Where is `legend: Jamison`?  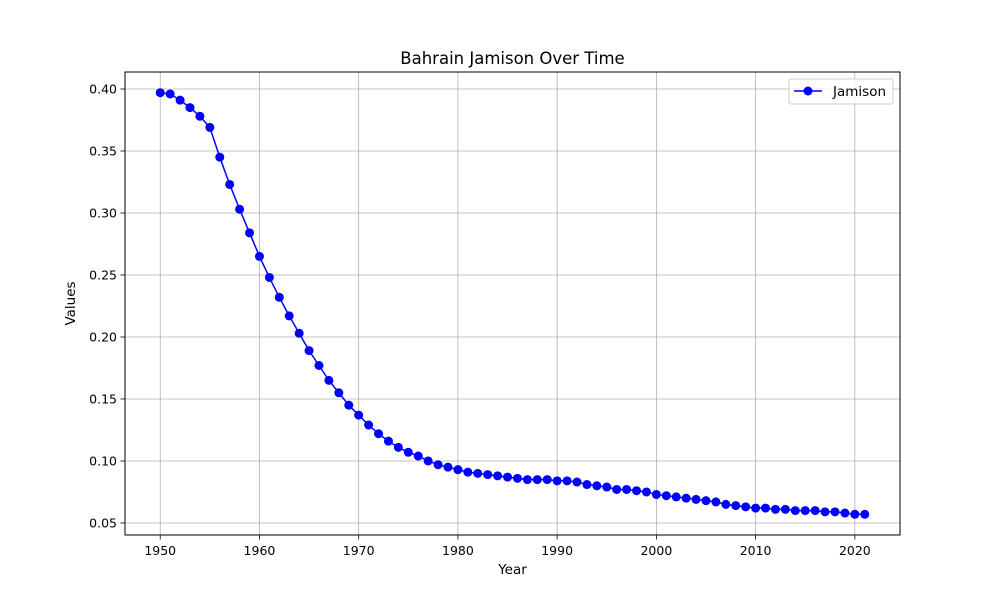
legend: Jamison is located at coordinates (841, 91).